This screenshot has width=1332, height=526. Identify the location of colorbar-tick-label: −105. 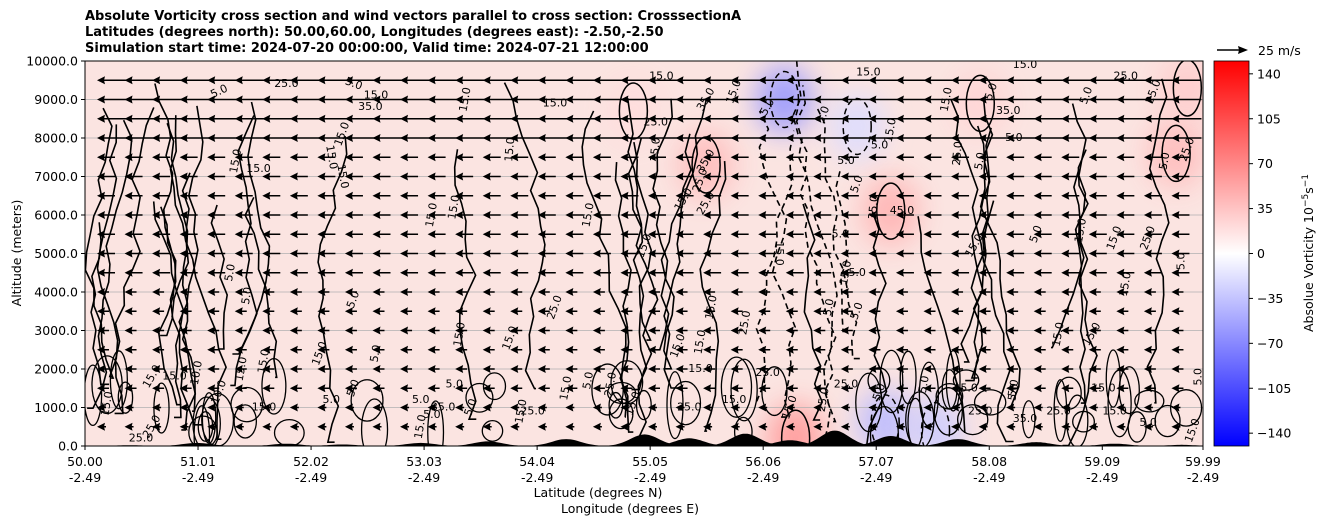
(1274, 388).